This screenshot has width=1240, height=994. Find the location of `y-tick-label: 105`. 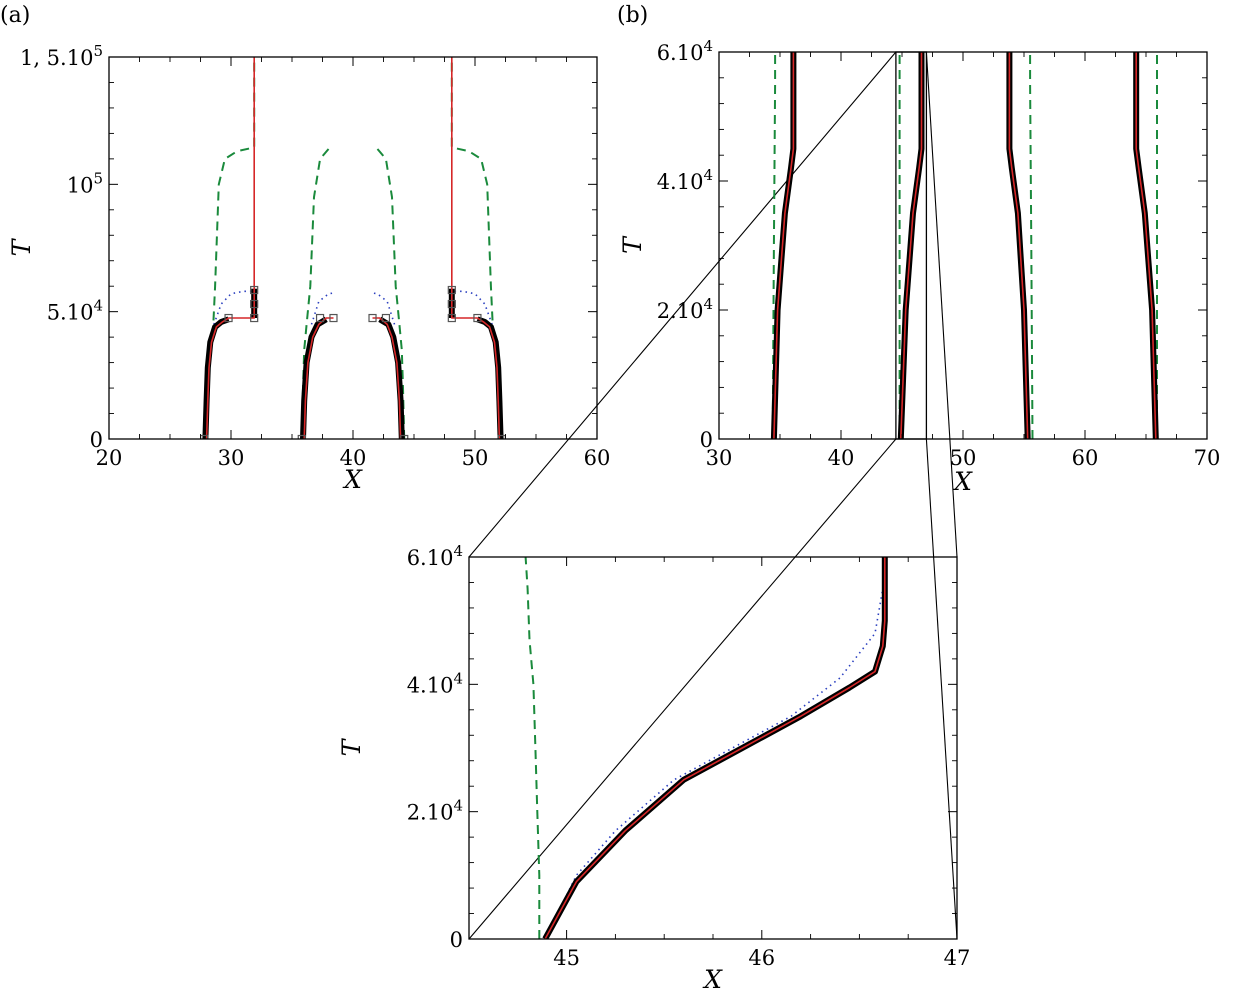

y-tick-label: 105 is located at coordinates (85, 183).